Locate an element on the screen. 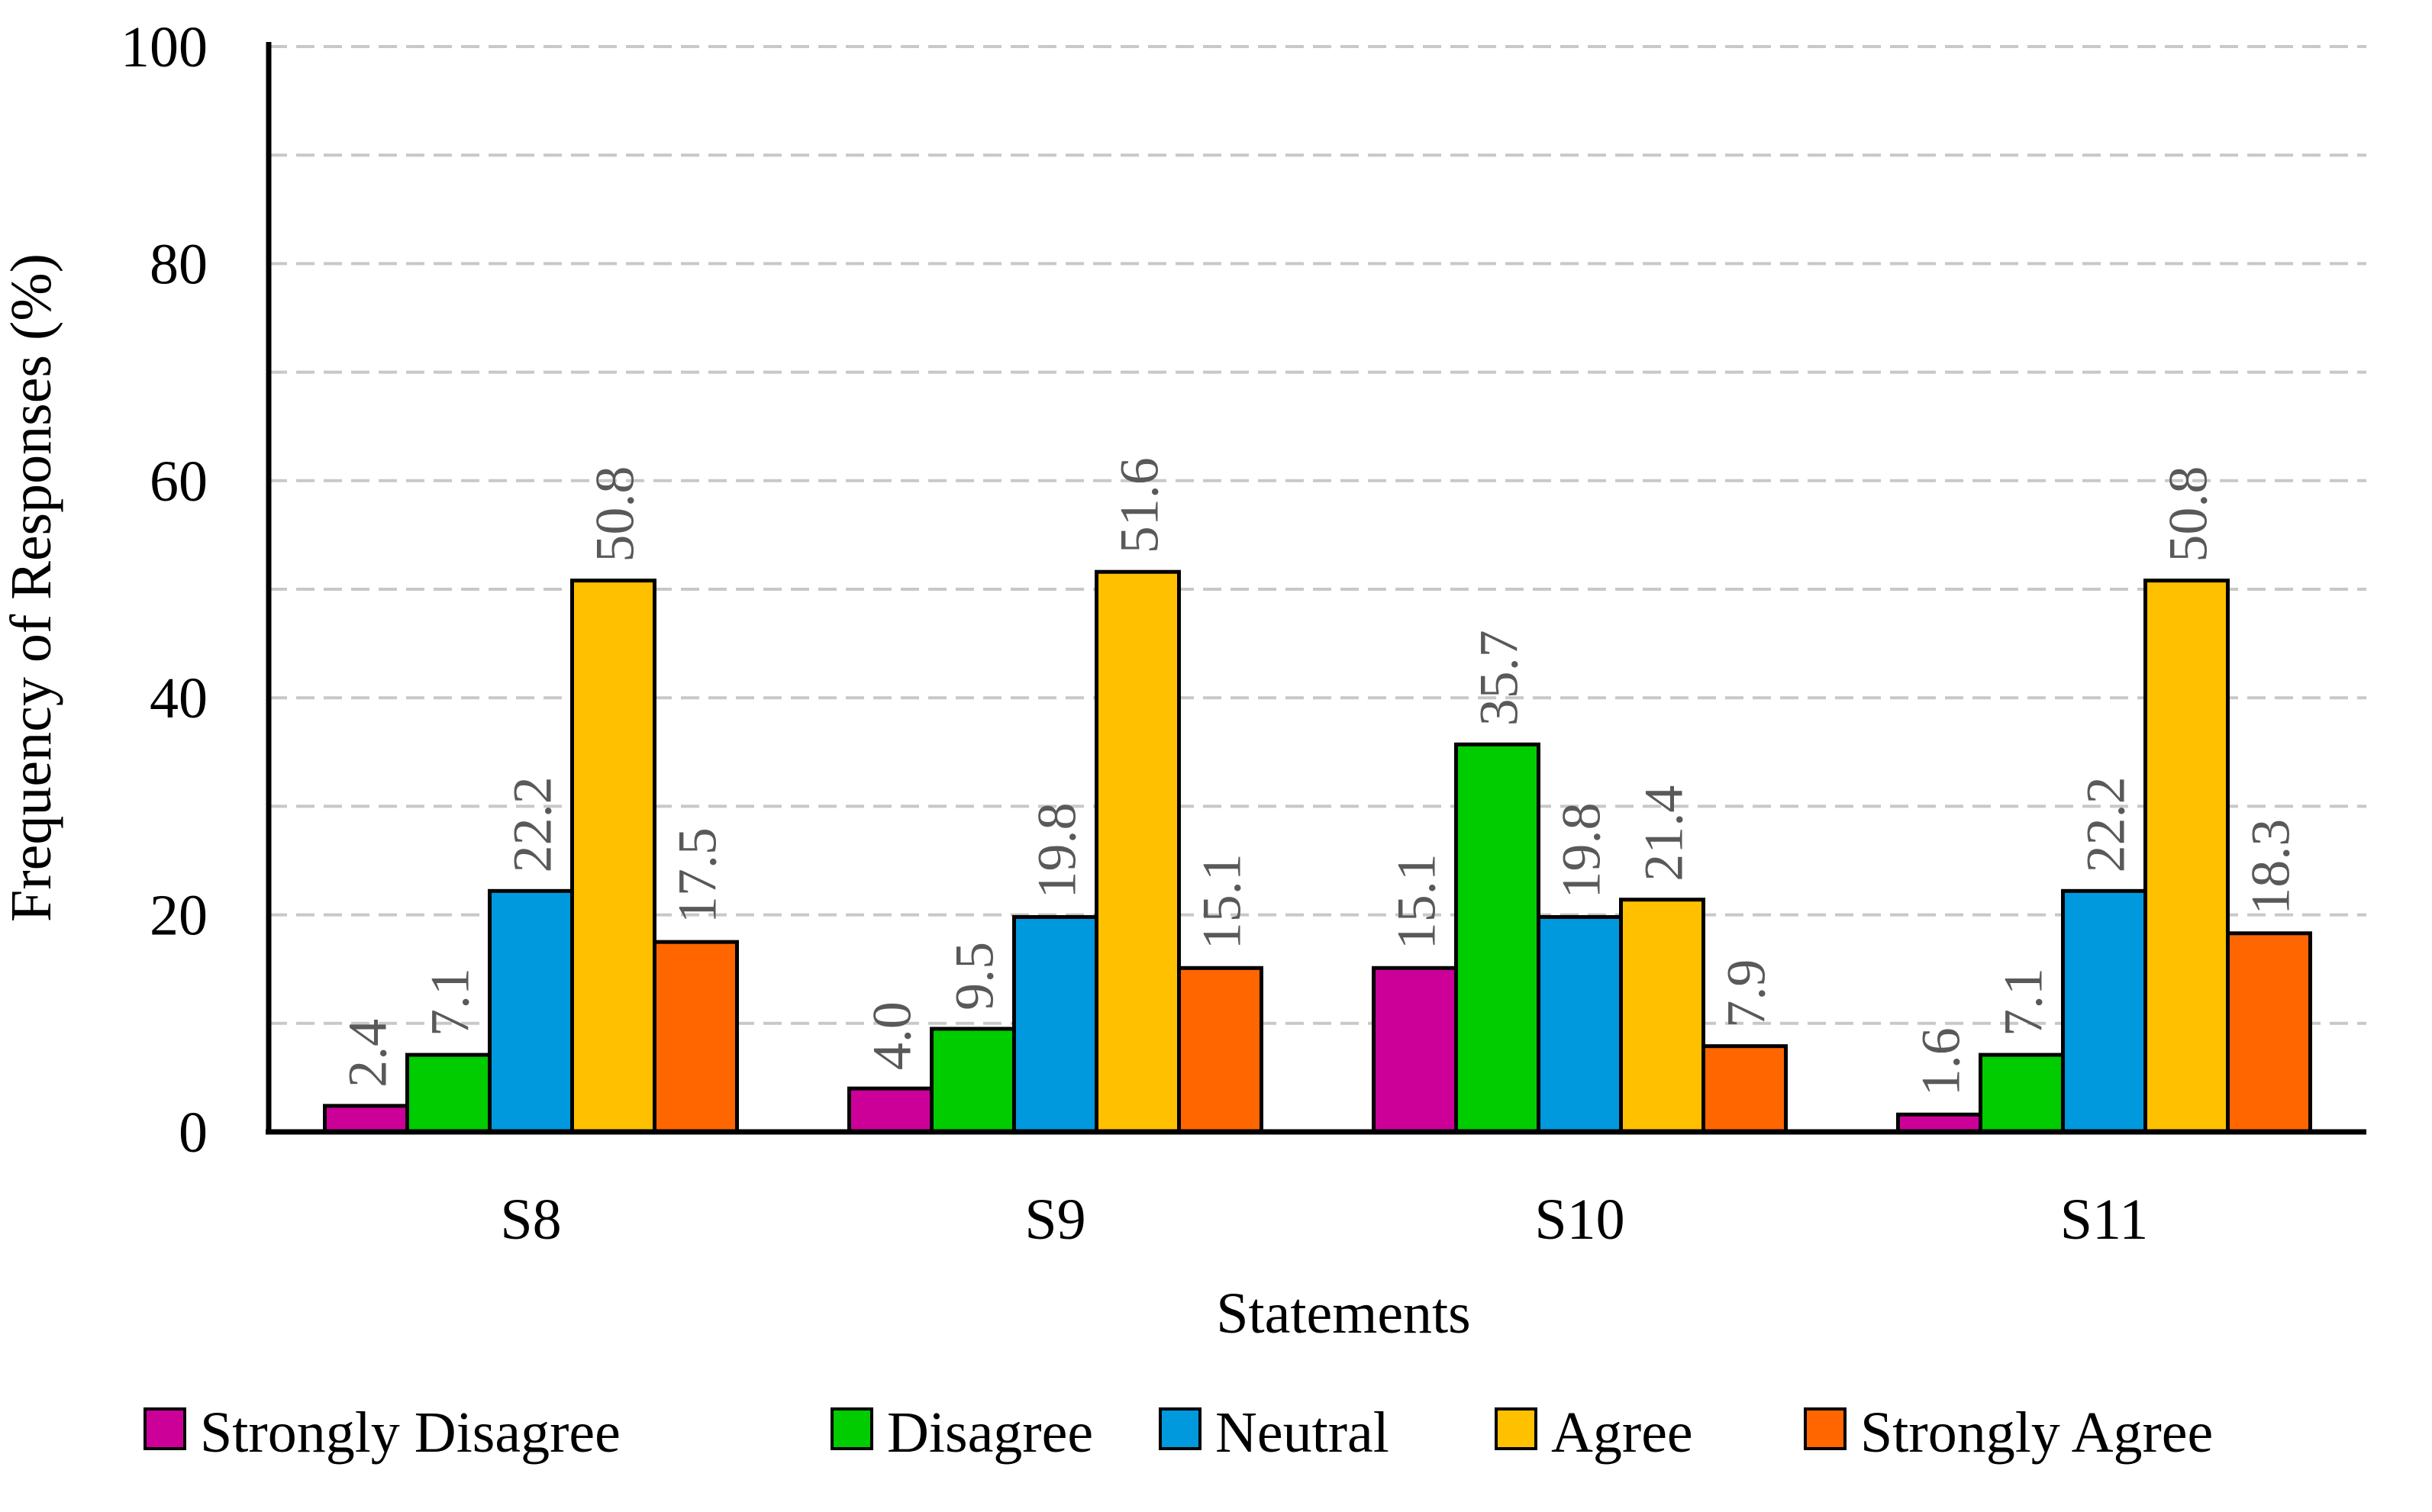  legend-label: Agree is located at coordinates (1622, 1433).